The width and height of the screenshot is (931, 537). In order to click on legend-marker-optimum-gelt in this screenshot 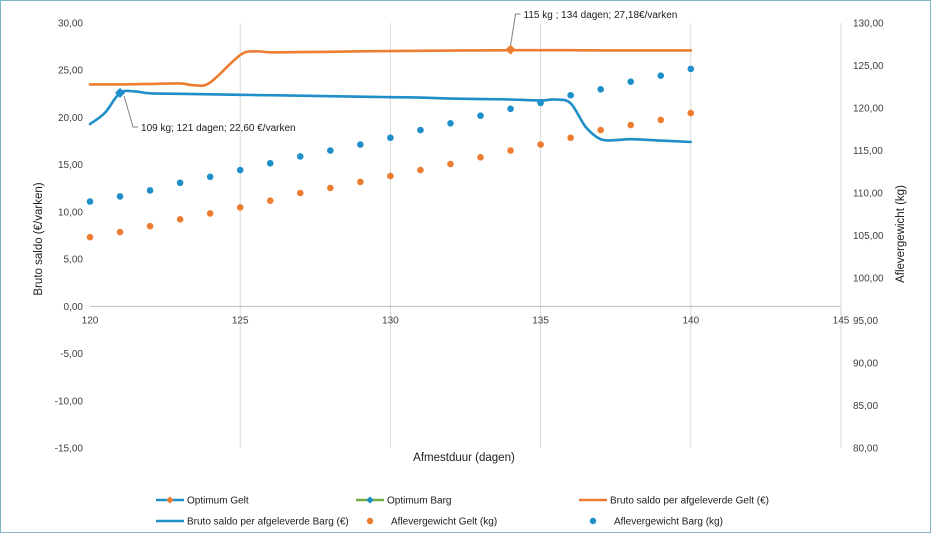, I will do `click(170, 500)`.